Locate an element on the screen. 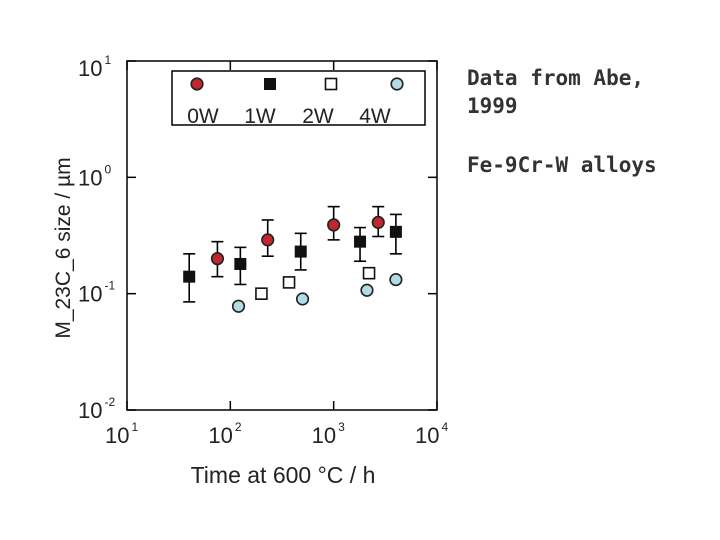 The image size is (720, 540). y-tick-label-1: 10 -1 is located at coordinates (96, 293).